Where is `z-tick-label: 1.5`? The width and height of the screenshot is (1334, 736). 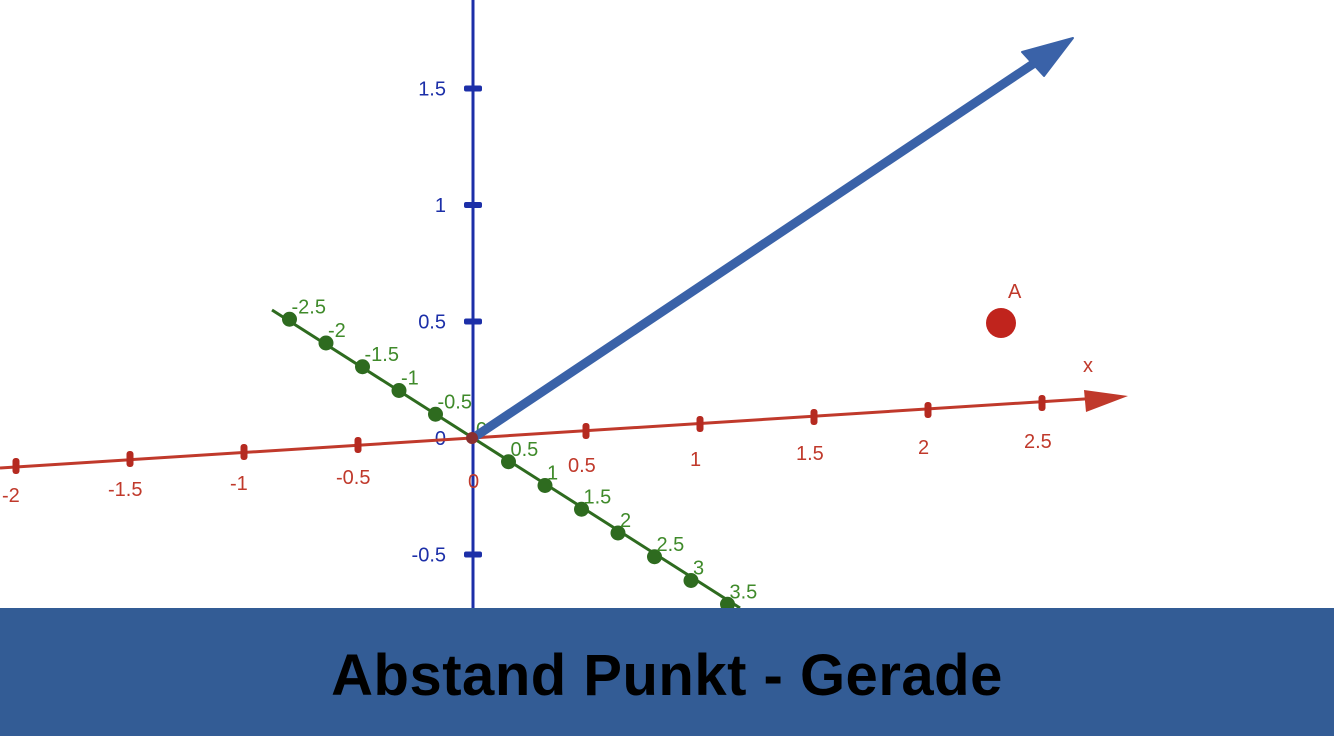 z-tick-label: 1.5 is located at coordinates (598, 497).